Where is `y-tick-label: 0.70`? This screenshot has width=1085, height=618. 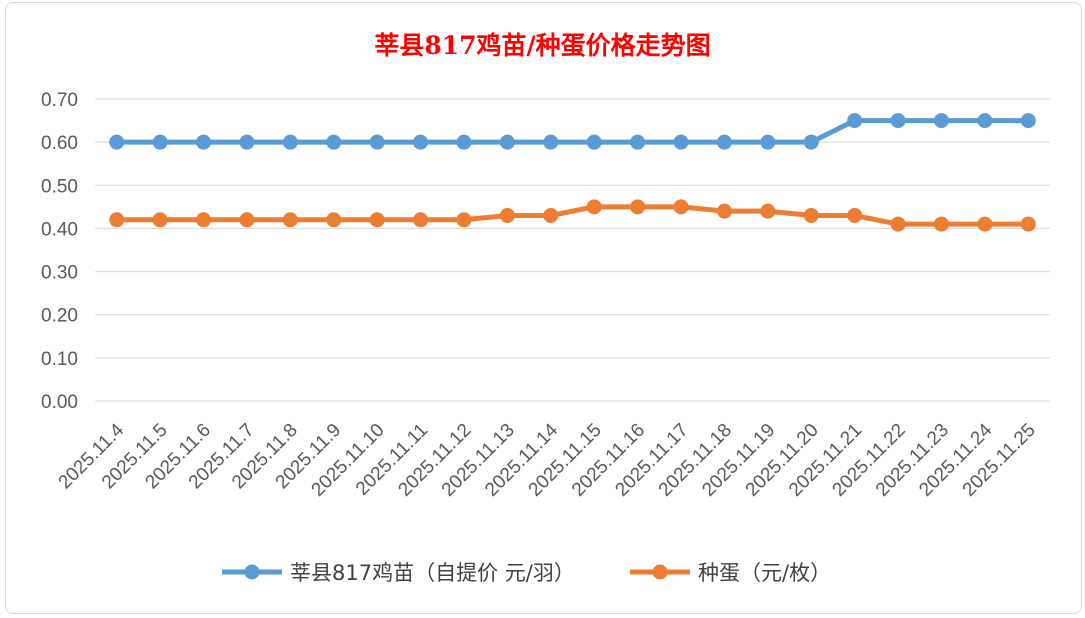
y-tick-label: 0.70 is located at coordinates (59, 100).